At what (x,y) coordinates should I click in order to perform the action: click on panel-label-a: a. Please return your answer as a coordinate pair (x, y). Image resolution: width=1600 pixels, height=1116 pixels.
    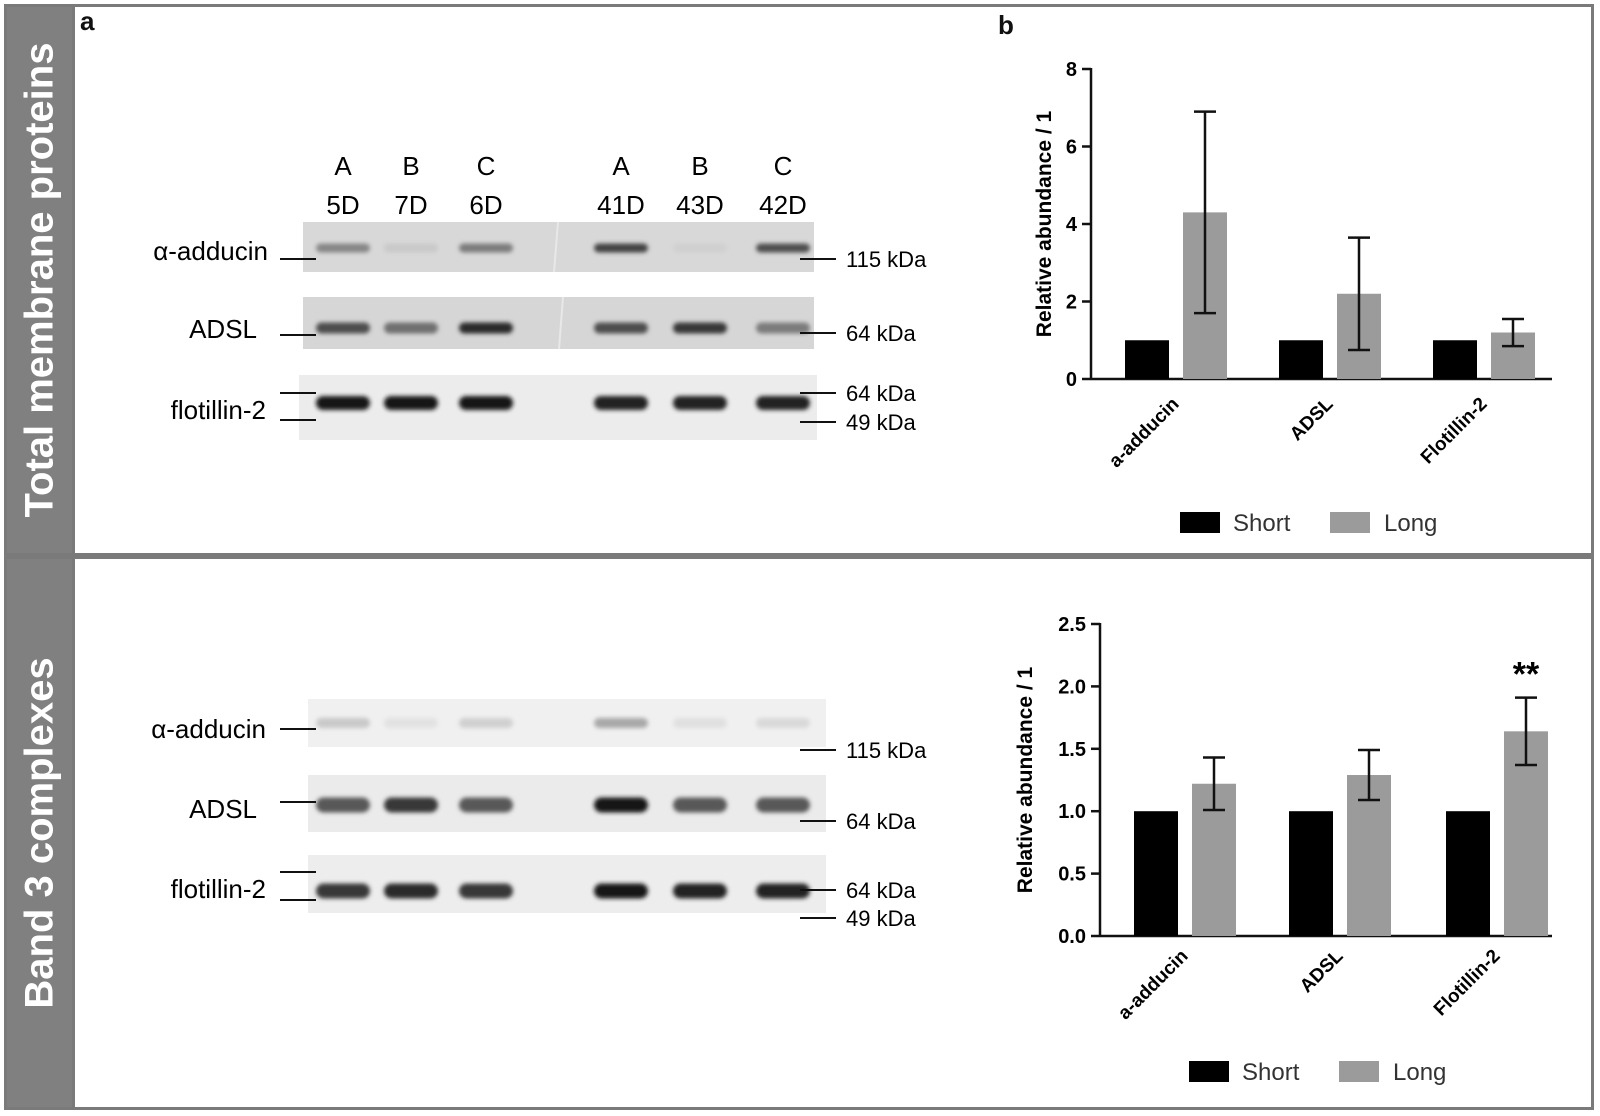
    Looking at the image, I should click on (87, 21).